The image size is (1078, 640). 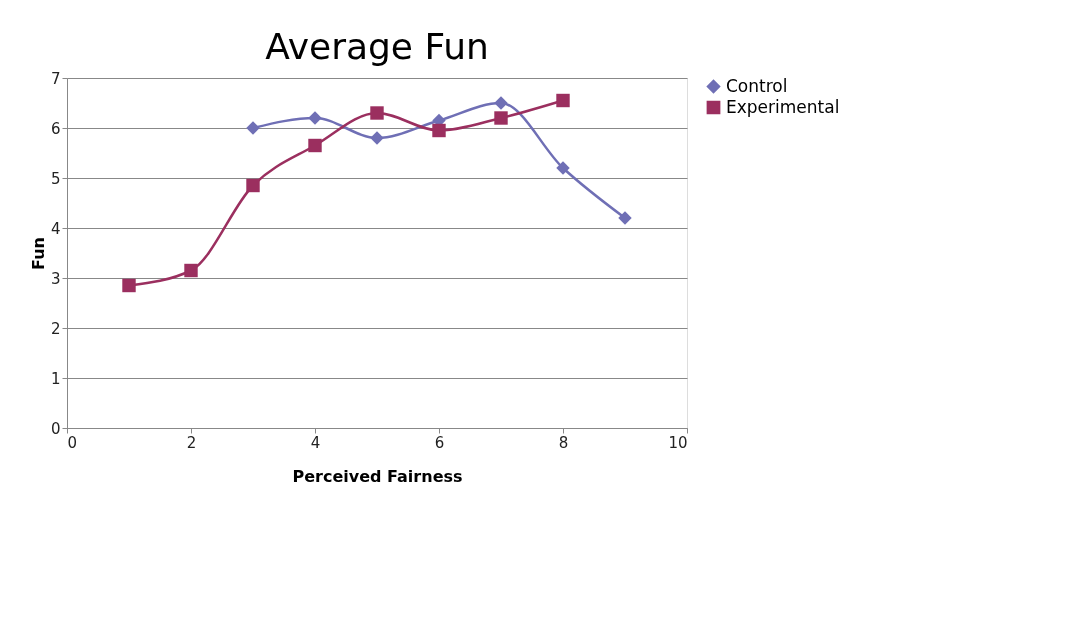 What do you see at coordinates (377, 476) in the screenshot?
I see `x-axis-title: Perceived Fairness` at bounding box center [377, 476].